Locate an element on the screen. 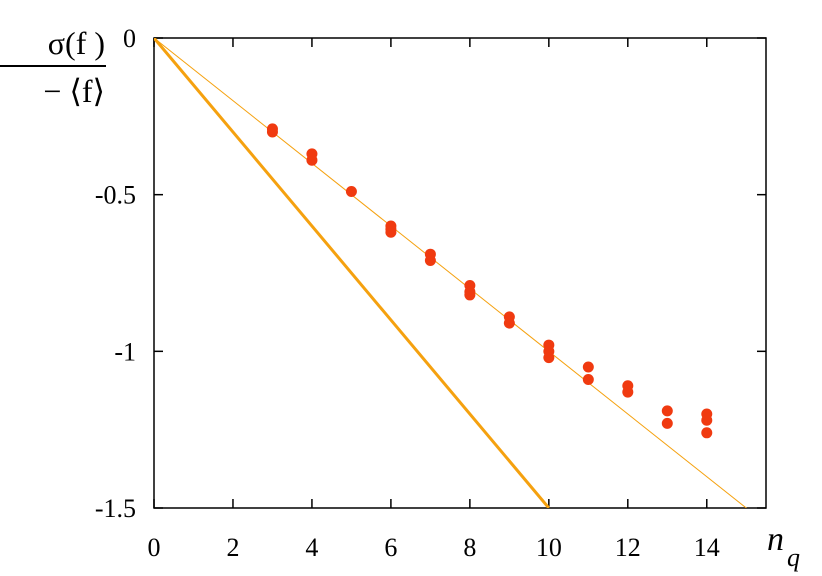 Image resolution: width=822 pixels, height=576 pixels. x-axis-label: n q is located at coordinates (783, 546).